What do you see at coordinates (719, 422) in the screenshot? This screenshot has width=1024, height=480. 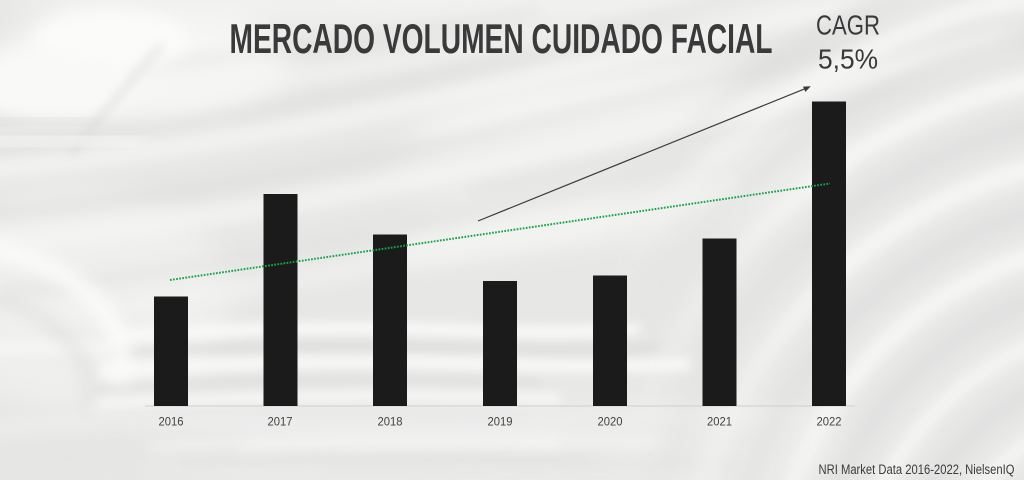 I see `svg-text: 2021` at bounding box center [719, 422].